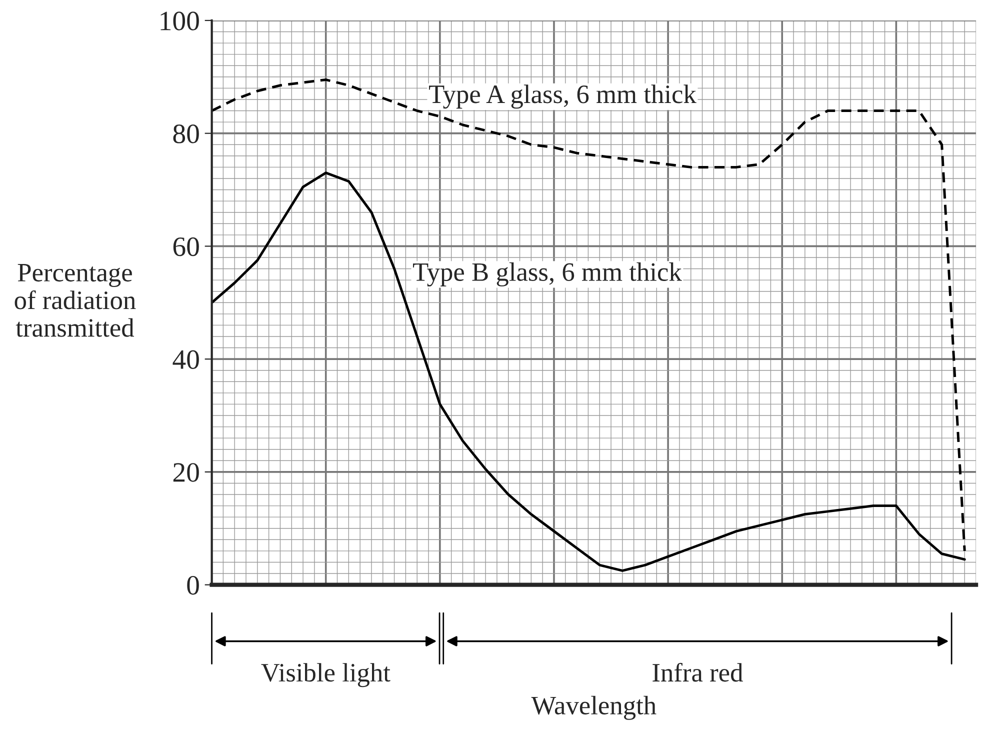 The image size is (999, 731). Describe the element at coordinates (186, 246) in the screenshot. I see `y-tick-label: 60` at that location.